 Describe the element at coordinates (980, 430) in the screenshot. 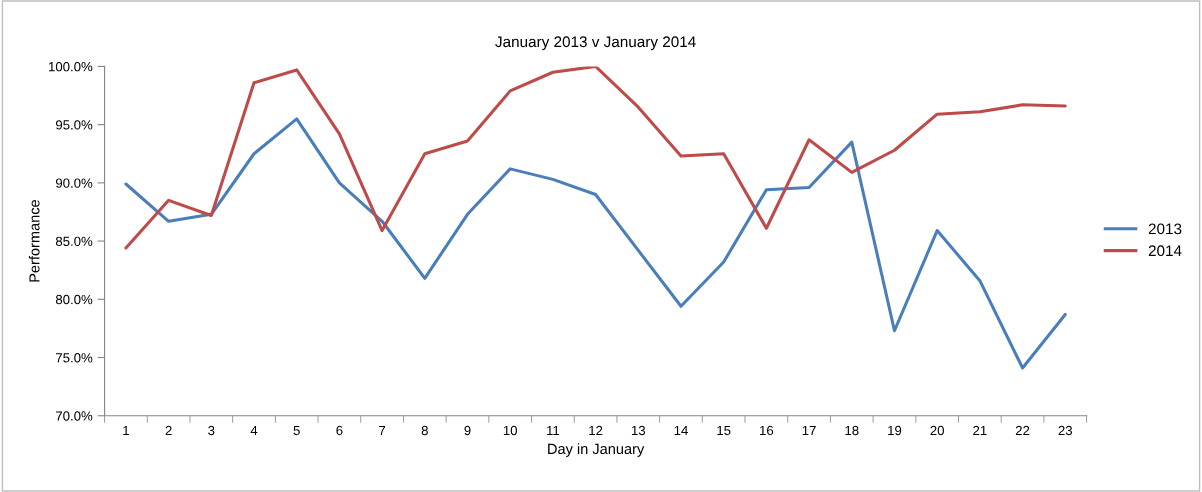

I see `x-tick-label: 21` at that location.